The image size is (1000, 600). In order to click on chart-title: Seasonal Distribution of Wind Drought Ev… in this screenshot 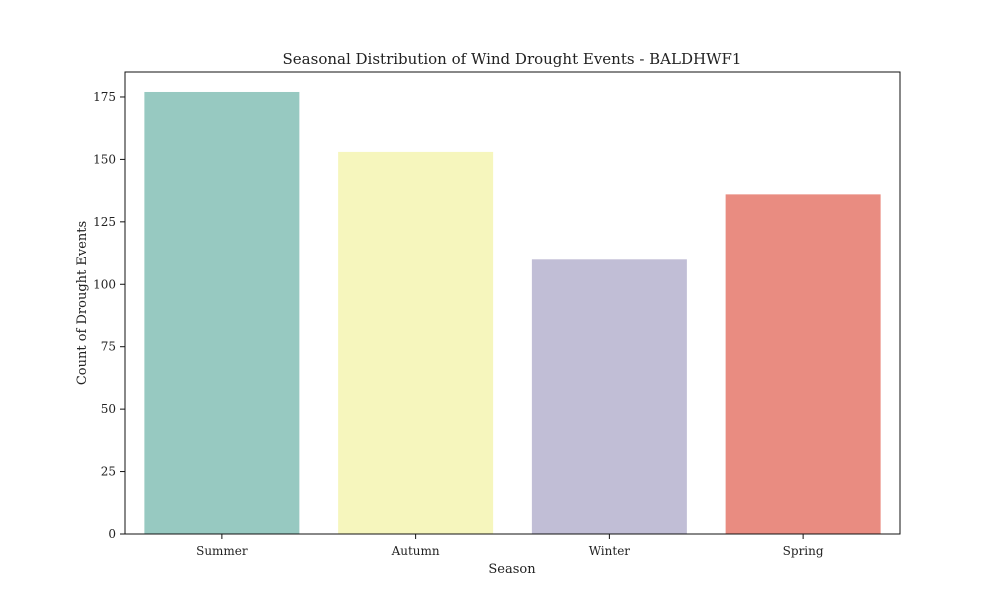, I will do `click(512, 59)`.